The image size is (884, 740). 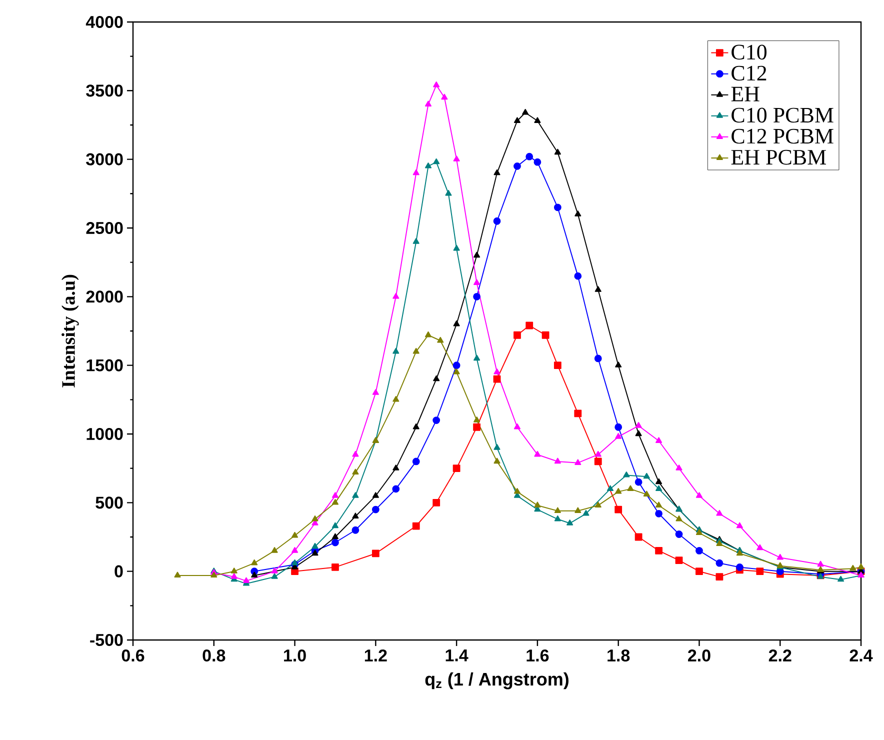 What do you see at coordinates (783, 115) in the screenshot?
I see `legend-label: C10 PCBM` at bounding box center [783, 115].